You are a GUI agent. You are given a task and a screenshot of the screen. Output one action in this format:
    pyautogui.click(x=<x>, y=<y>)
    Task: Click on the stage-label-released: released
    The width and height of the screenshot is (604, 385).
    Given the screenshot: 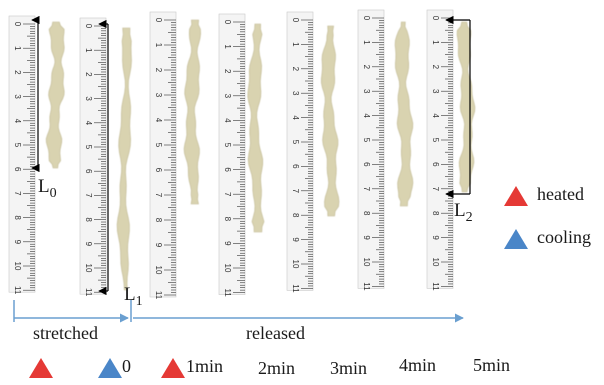 What is the action you would take?
    pyautogui.click(x=275, y=333)
    